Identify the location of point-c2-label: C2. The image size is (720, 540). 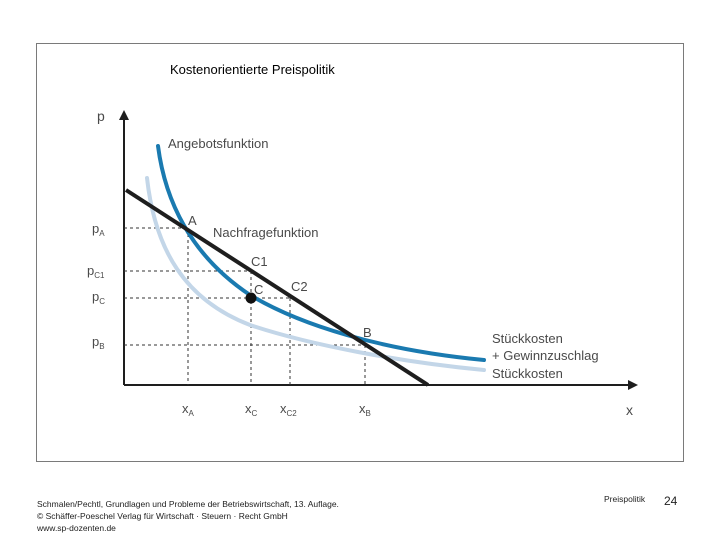
(299, 286).